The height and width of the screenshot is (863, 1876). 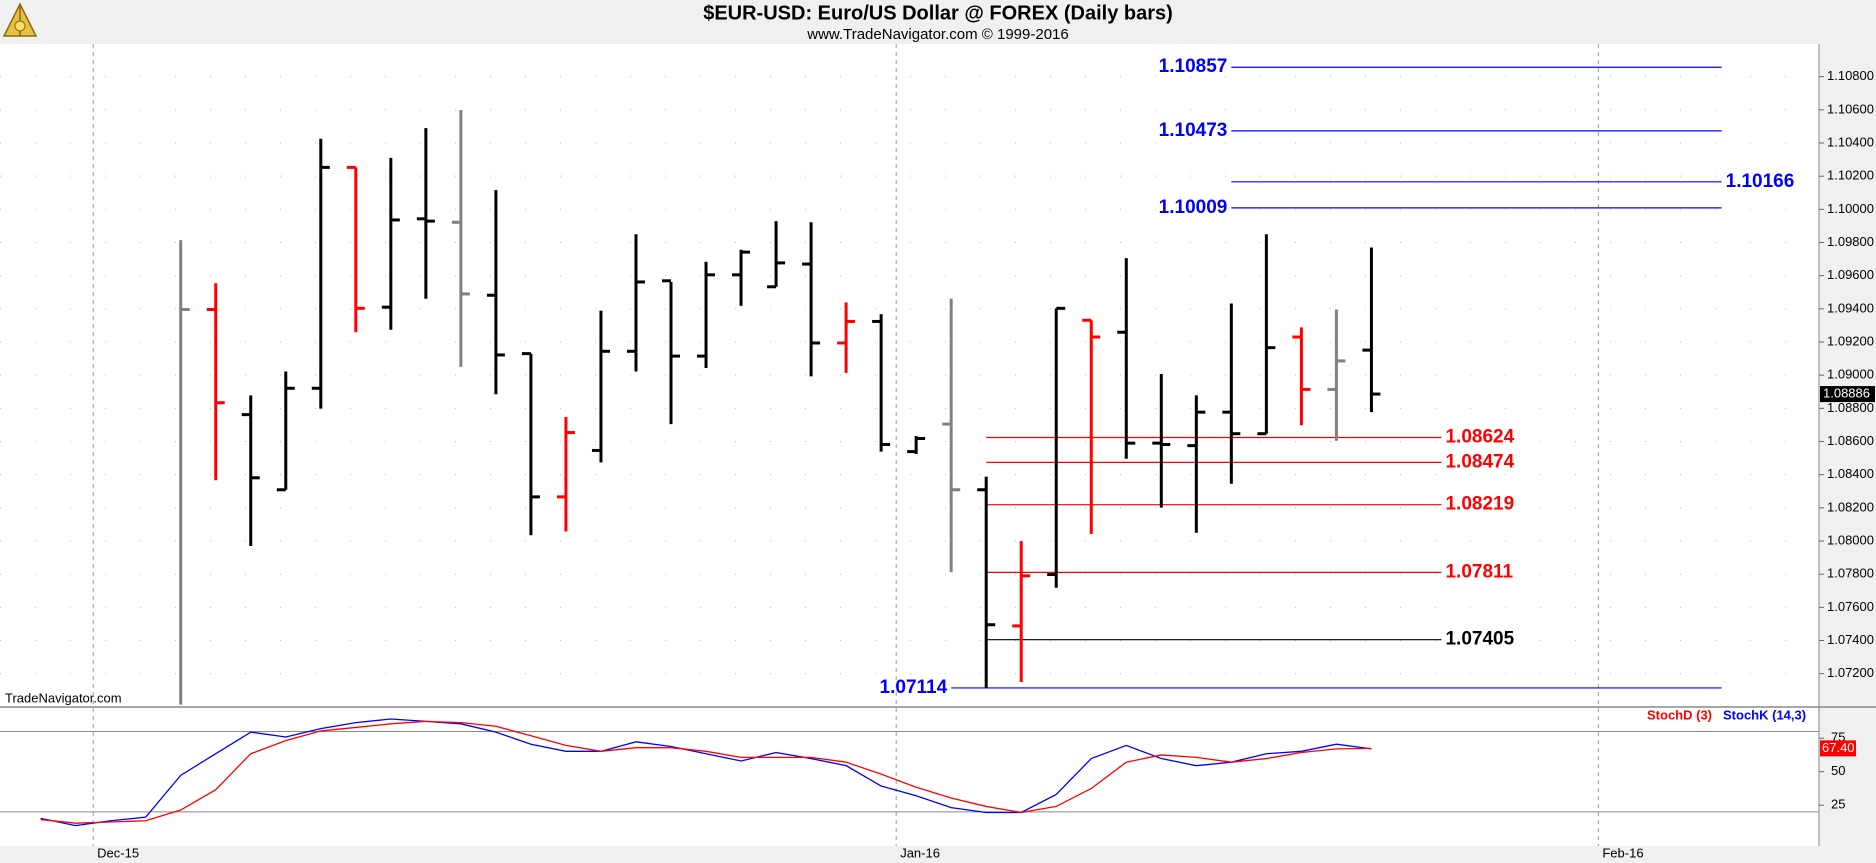 What do you see at coordinates (20, 19) in the screenshot?
I see `logo` at bounding box center [20, 19].